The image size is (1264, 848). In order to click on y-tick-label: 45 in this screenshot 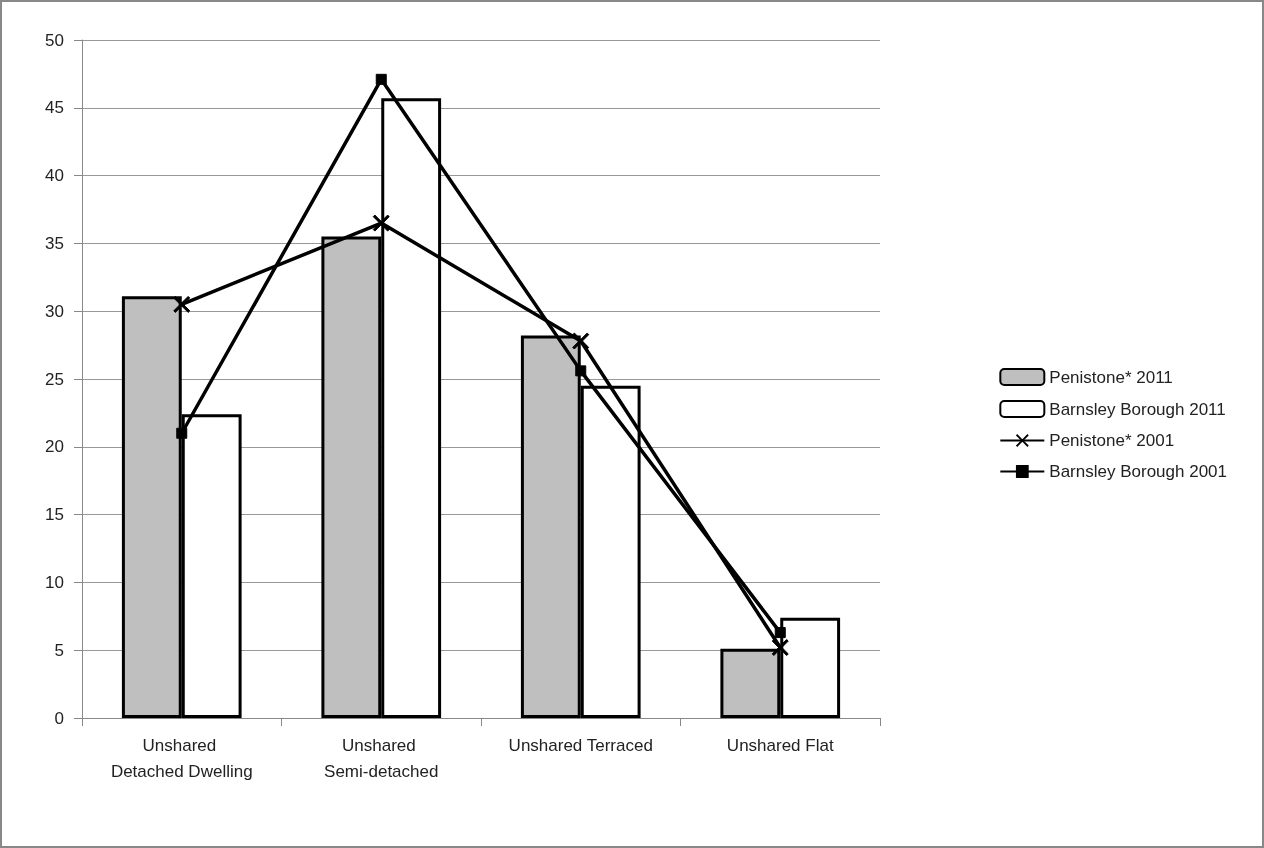, I will do `click(54, 108)`.